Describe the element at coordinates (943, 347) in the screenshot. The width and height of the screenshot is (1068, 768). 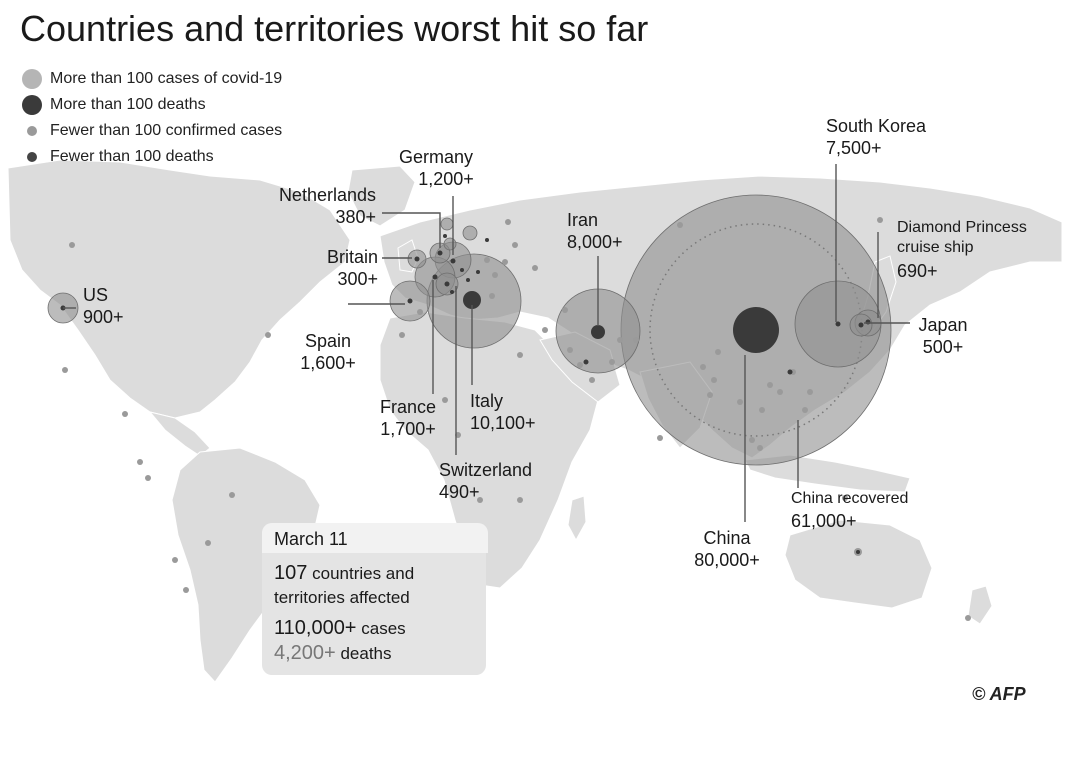
I see `label-japan-value: 500+` at that location.